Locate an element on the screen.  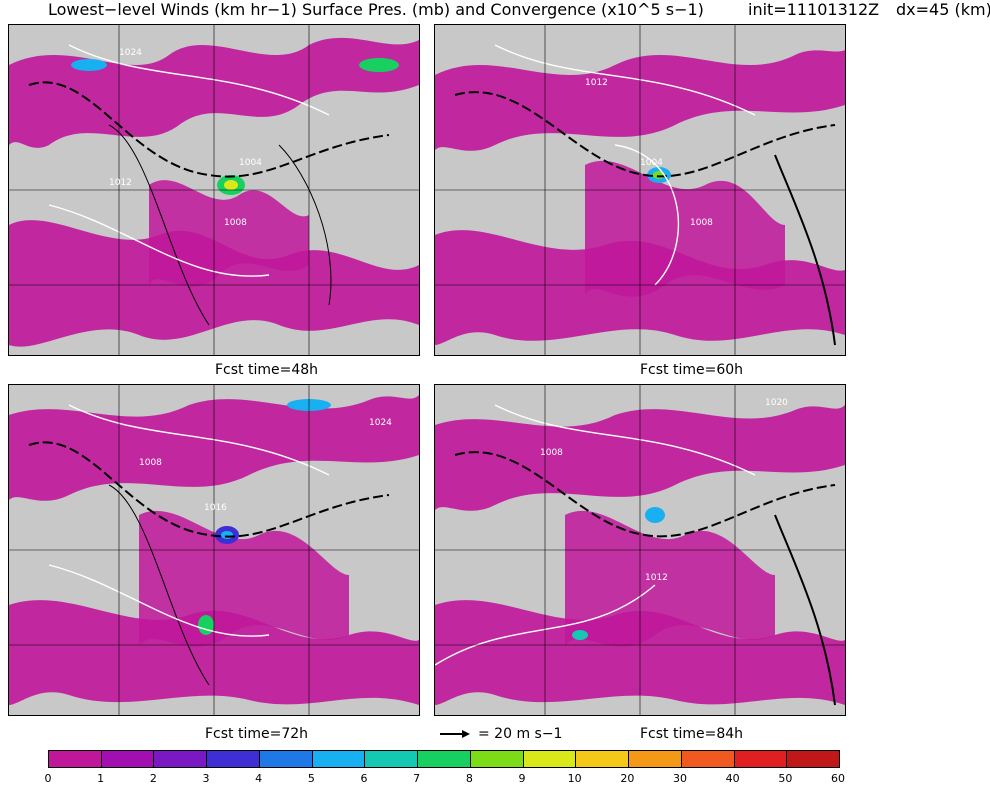
colorbar is located at coordinates (444, 759).